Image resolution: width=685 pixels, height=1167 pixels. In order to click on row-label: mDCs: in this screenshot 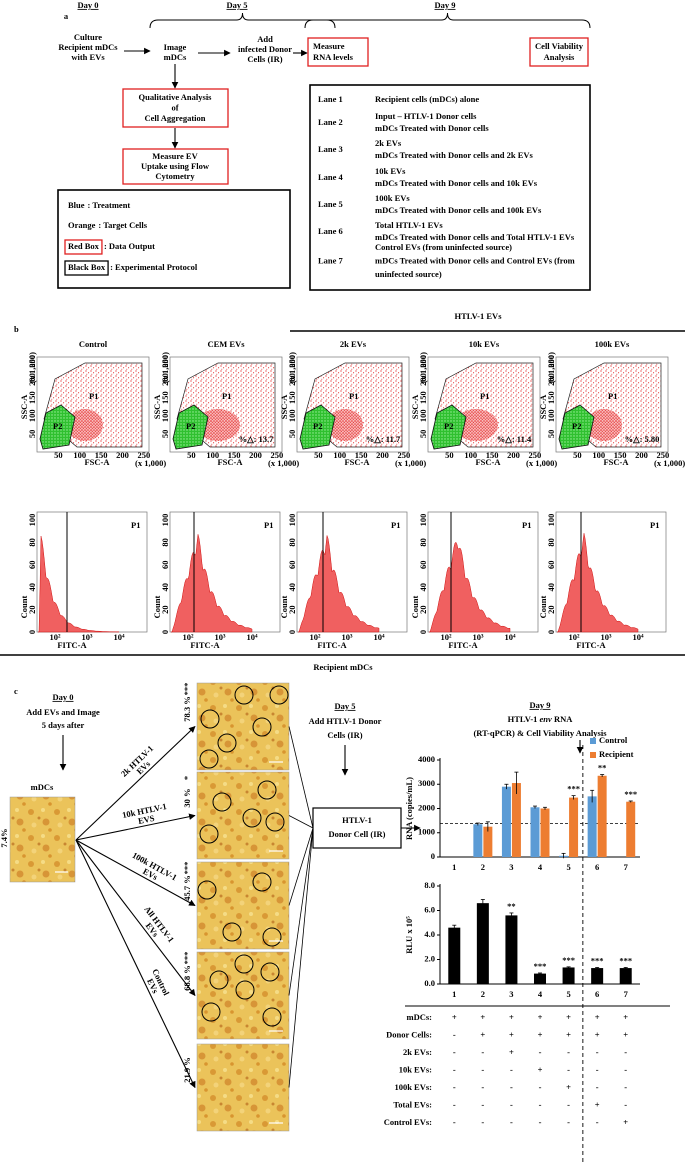, I will do `click(420, 1017)`.